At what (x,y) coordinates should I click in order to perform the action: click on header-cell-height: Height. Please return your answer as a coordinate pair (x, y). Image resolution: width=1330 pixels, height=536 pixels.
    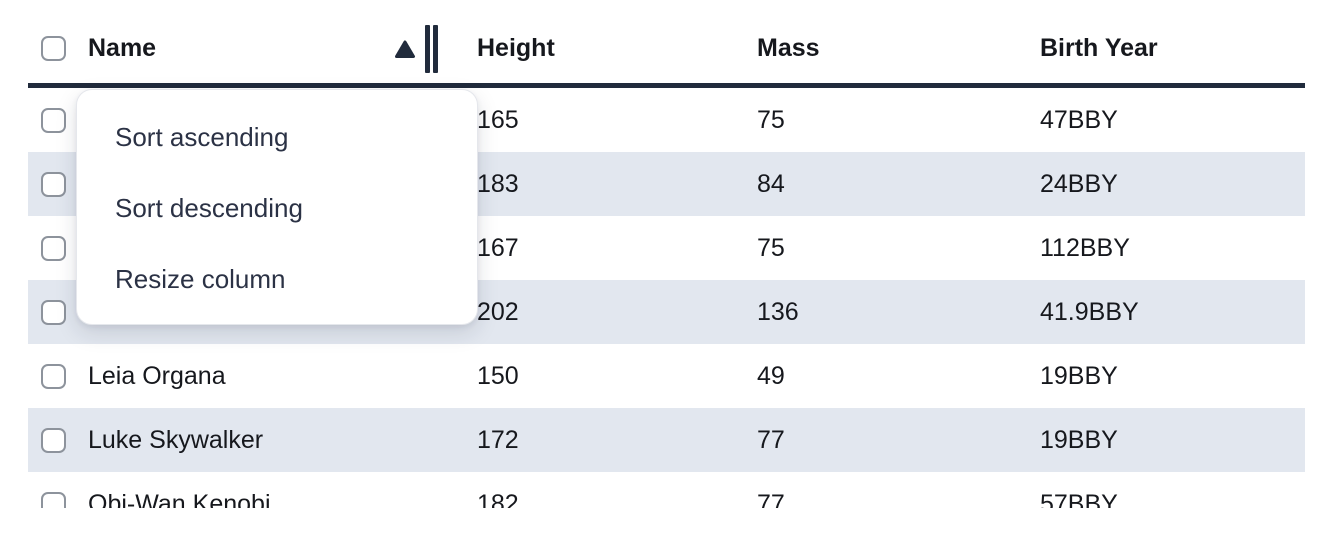
    Looking at the image, I should click on (617, 48).